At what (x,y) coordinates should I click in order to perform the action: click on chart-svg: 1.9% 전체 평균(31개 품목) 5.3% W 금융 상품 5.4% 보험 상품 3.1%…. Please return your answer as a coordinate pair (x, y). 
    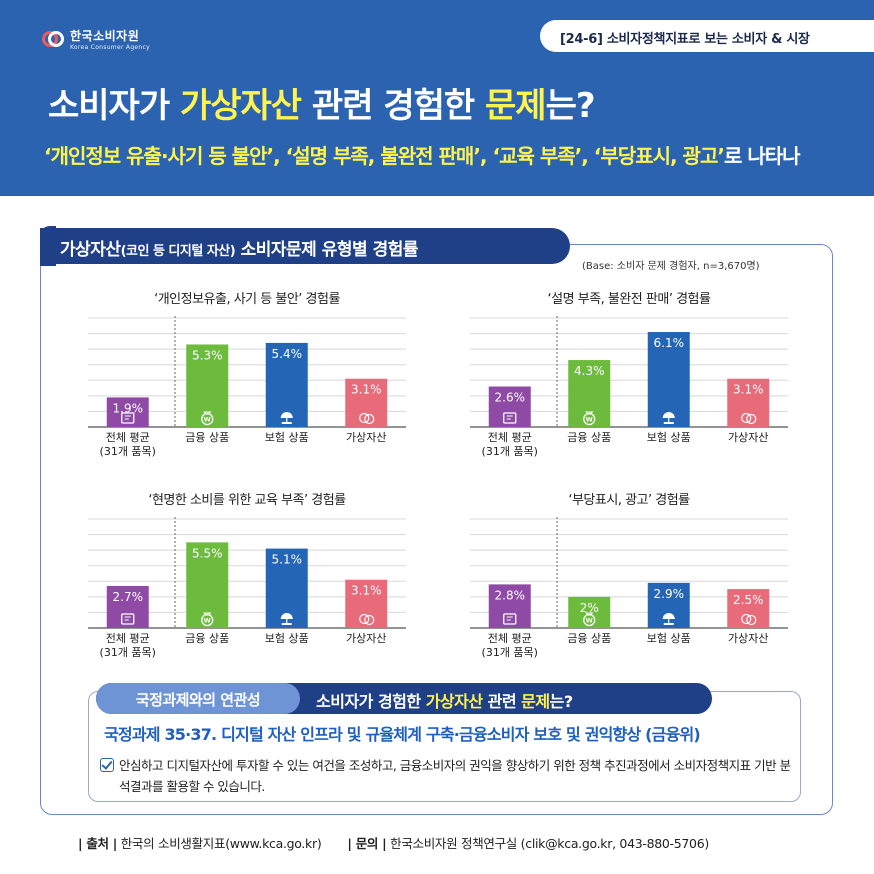
    Looking at the image, I should click on (247, 387).